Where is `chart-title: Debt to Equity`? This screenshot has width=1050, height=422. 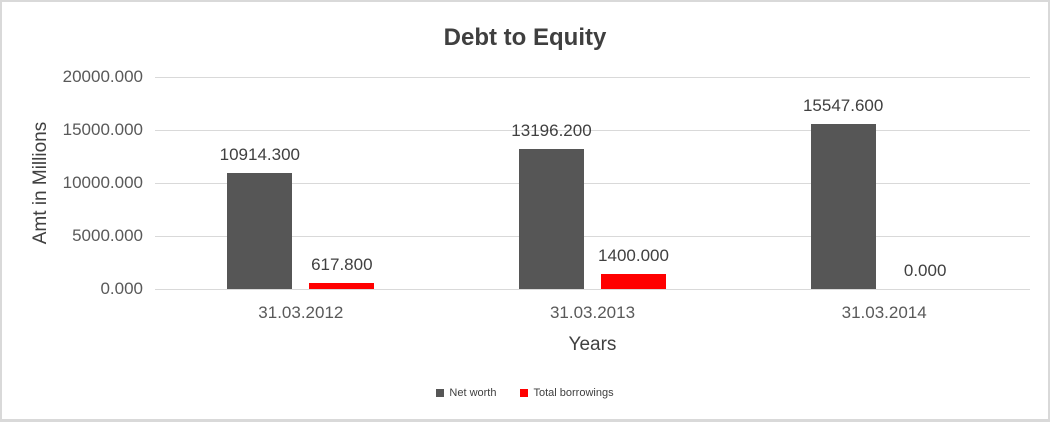 chart-title: Debt to Equity is located at coordinates (525, 37).